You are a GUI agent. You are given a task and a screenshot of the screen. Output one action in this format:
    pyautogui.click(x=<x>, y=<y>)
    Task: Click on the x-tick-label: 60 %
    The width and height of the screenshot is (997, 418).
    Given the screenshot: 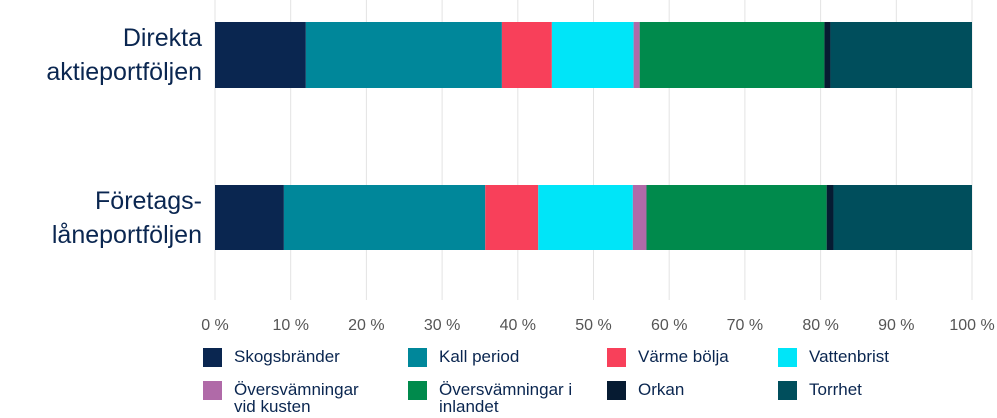 What is the action you would take?
    pyautogui.click(x=669, y=325)
    